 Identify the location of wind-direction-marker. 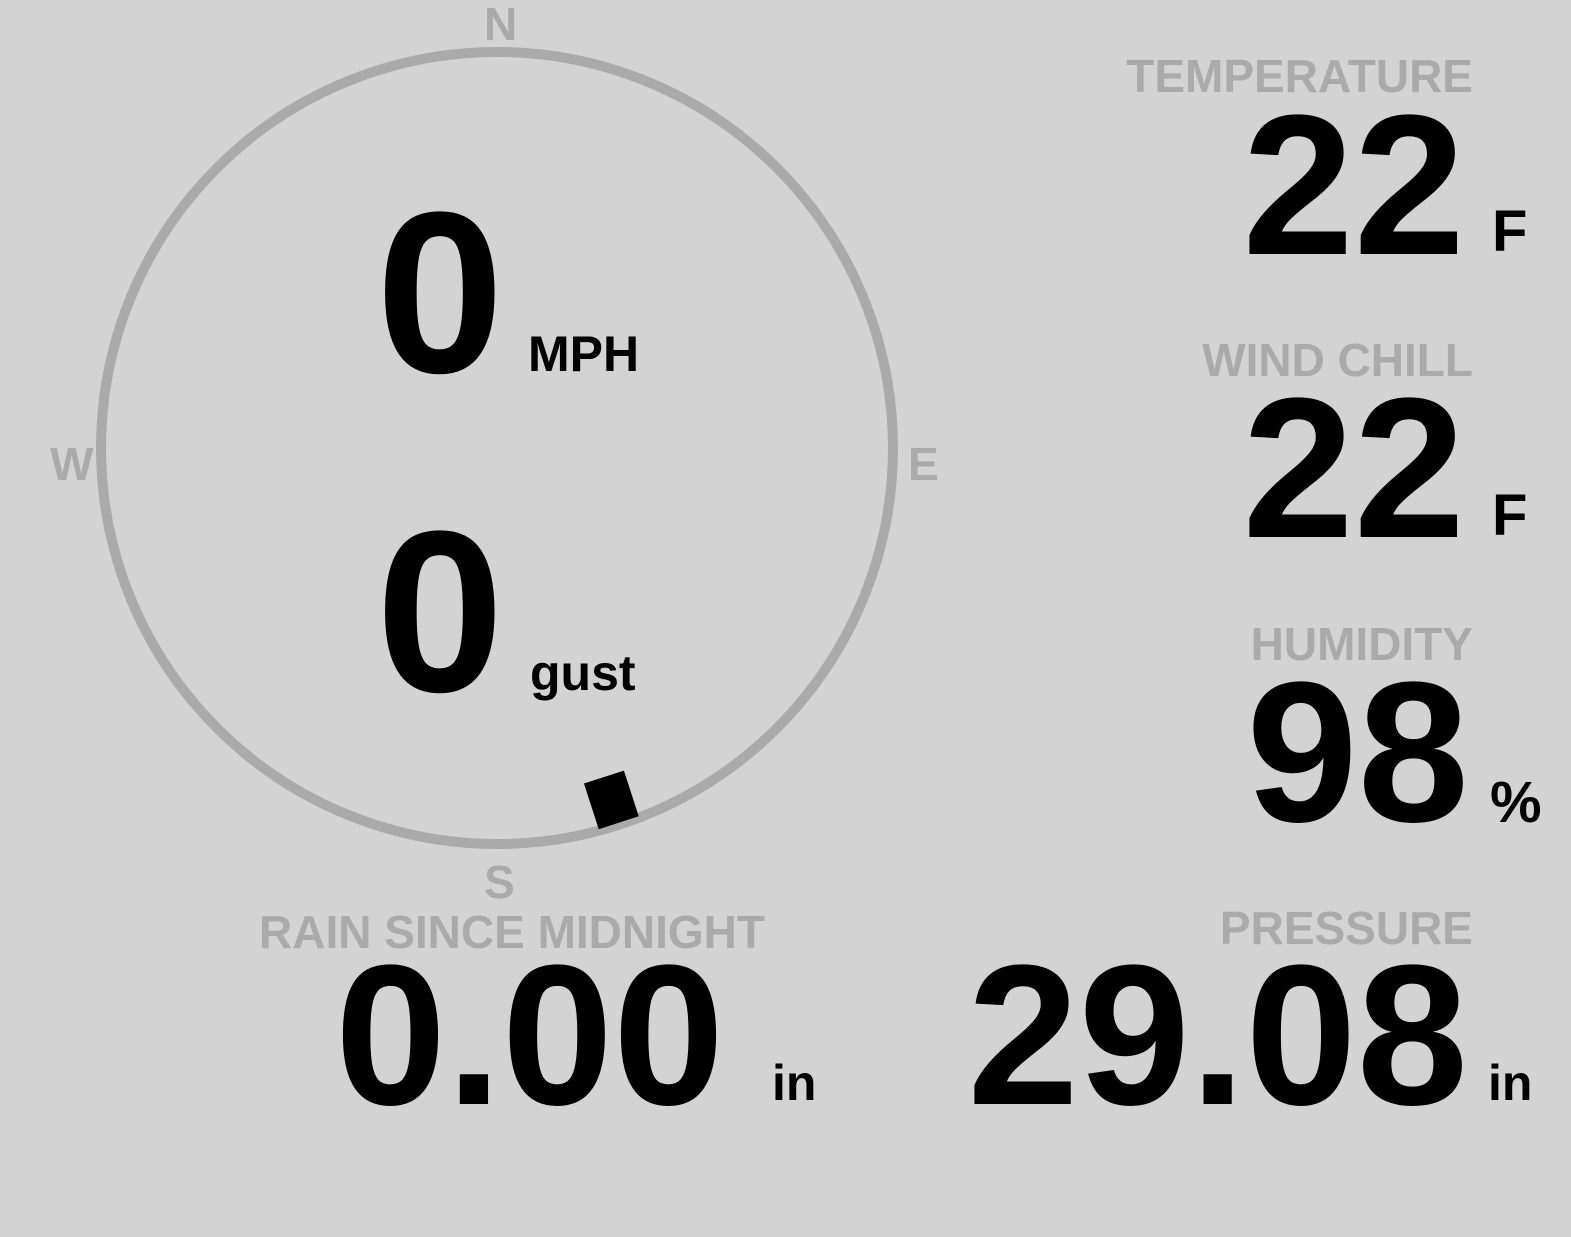
(611, 800).